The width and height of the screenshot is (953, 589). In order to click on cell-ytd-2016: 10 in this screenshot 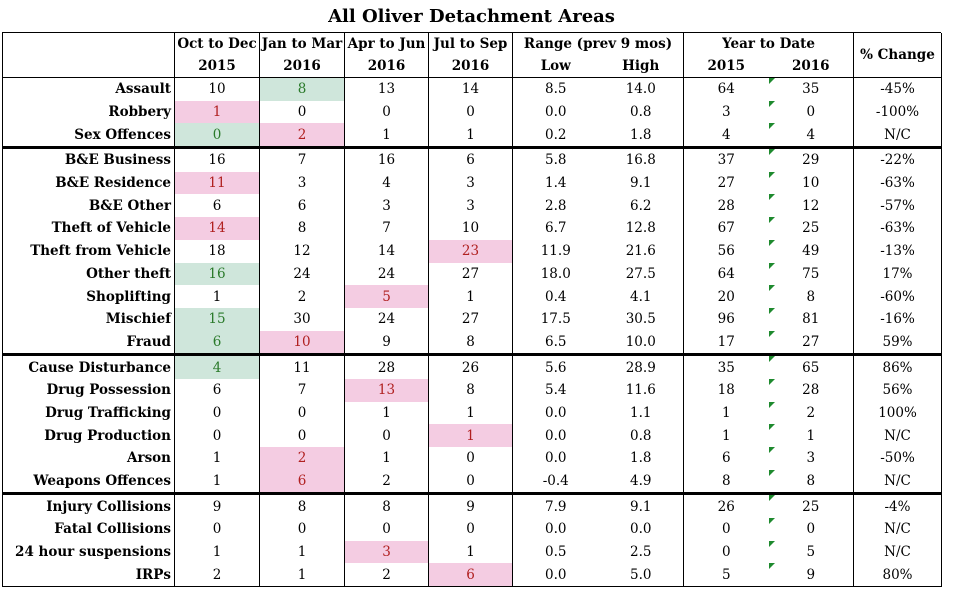, I will do `click(811, 183)`.